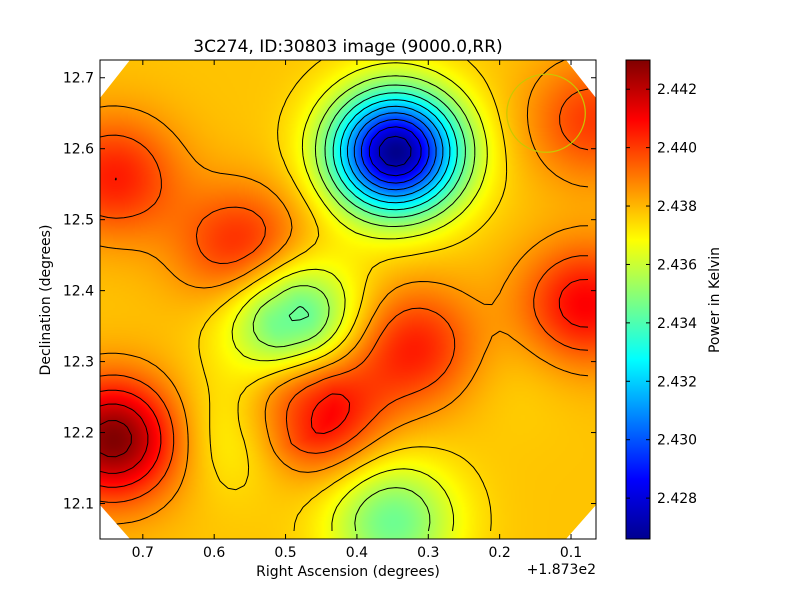 Image resolution: width=800 pixels, height=600 pixels. What do you see at coordinates (638, 299) in the screenshot?
I see `colorbar-gradient` at bounding box center [638, 299].